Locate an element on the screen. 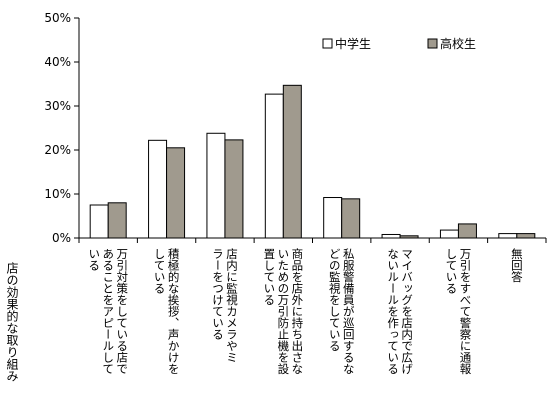  y-axis: 0% 10% 20% 30% 40% 50% is located at coordinates (62, 128).